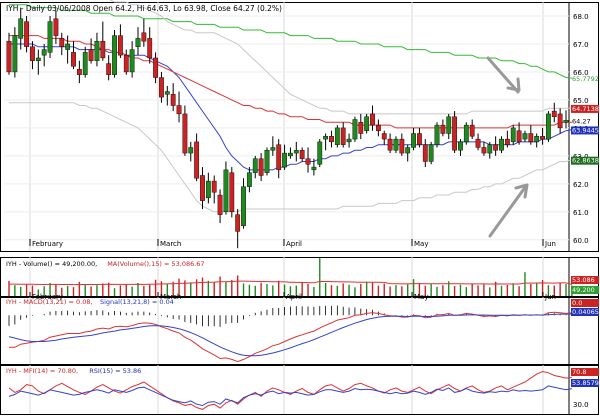 This screenshot has height=416, width=600. I want to click on value-tag-text: 0.0, so click(577, 303).